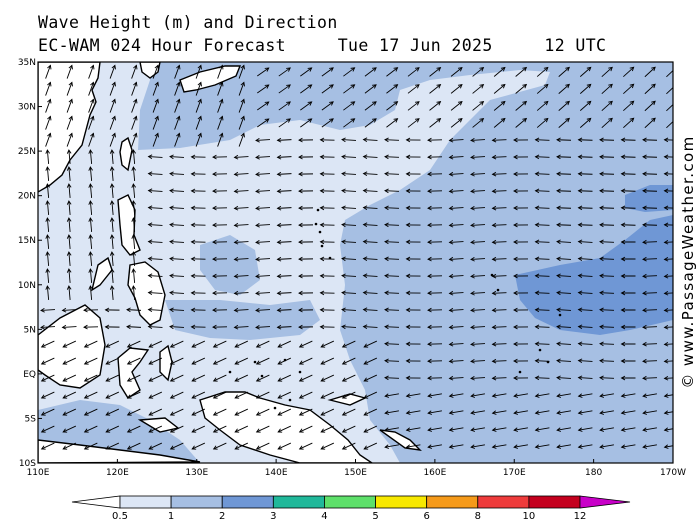  I want to click on lat-label: 10N, so click(27, 286).